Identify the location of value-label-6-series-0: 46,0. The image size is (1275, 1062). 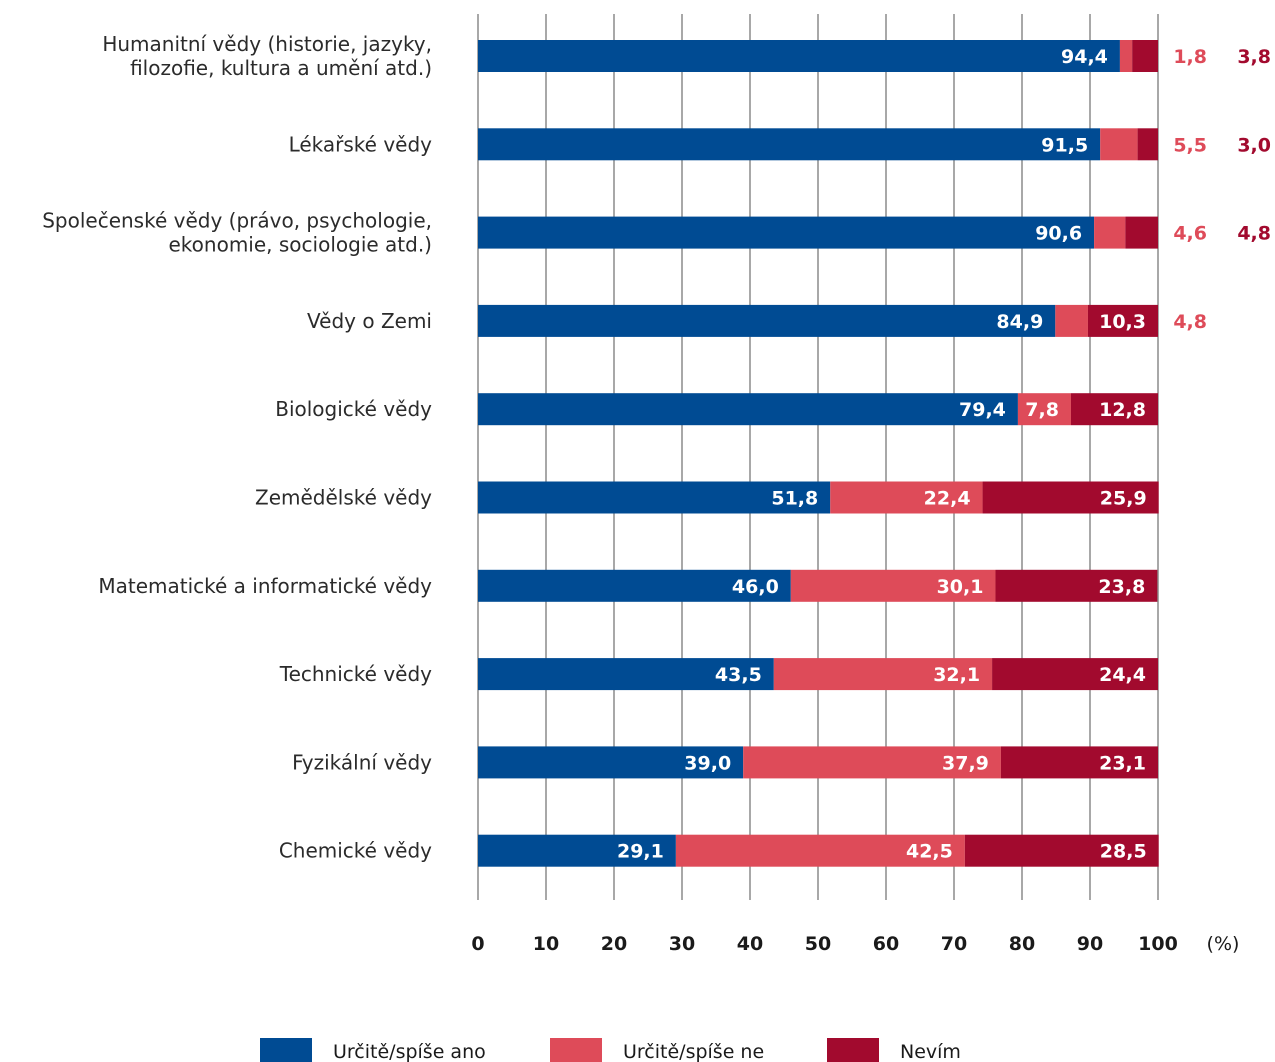
(755, 587).